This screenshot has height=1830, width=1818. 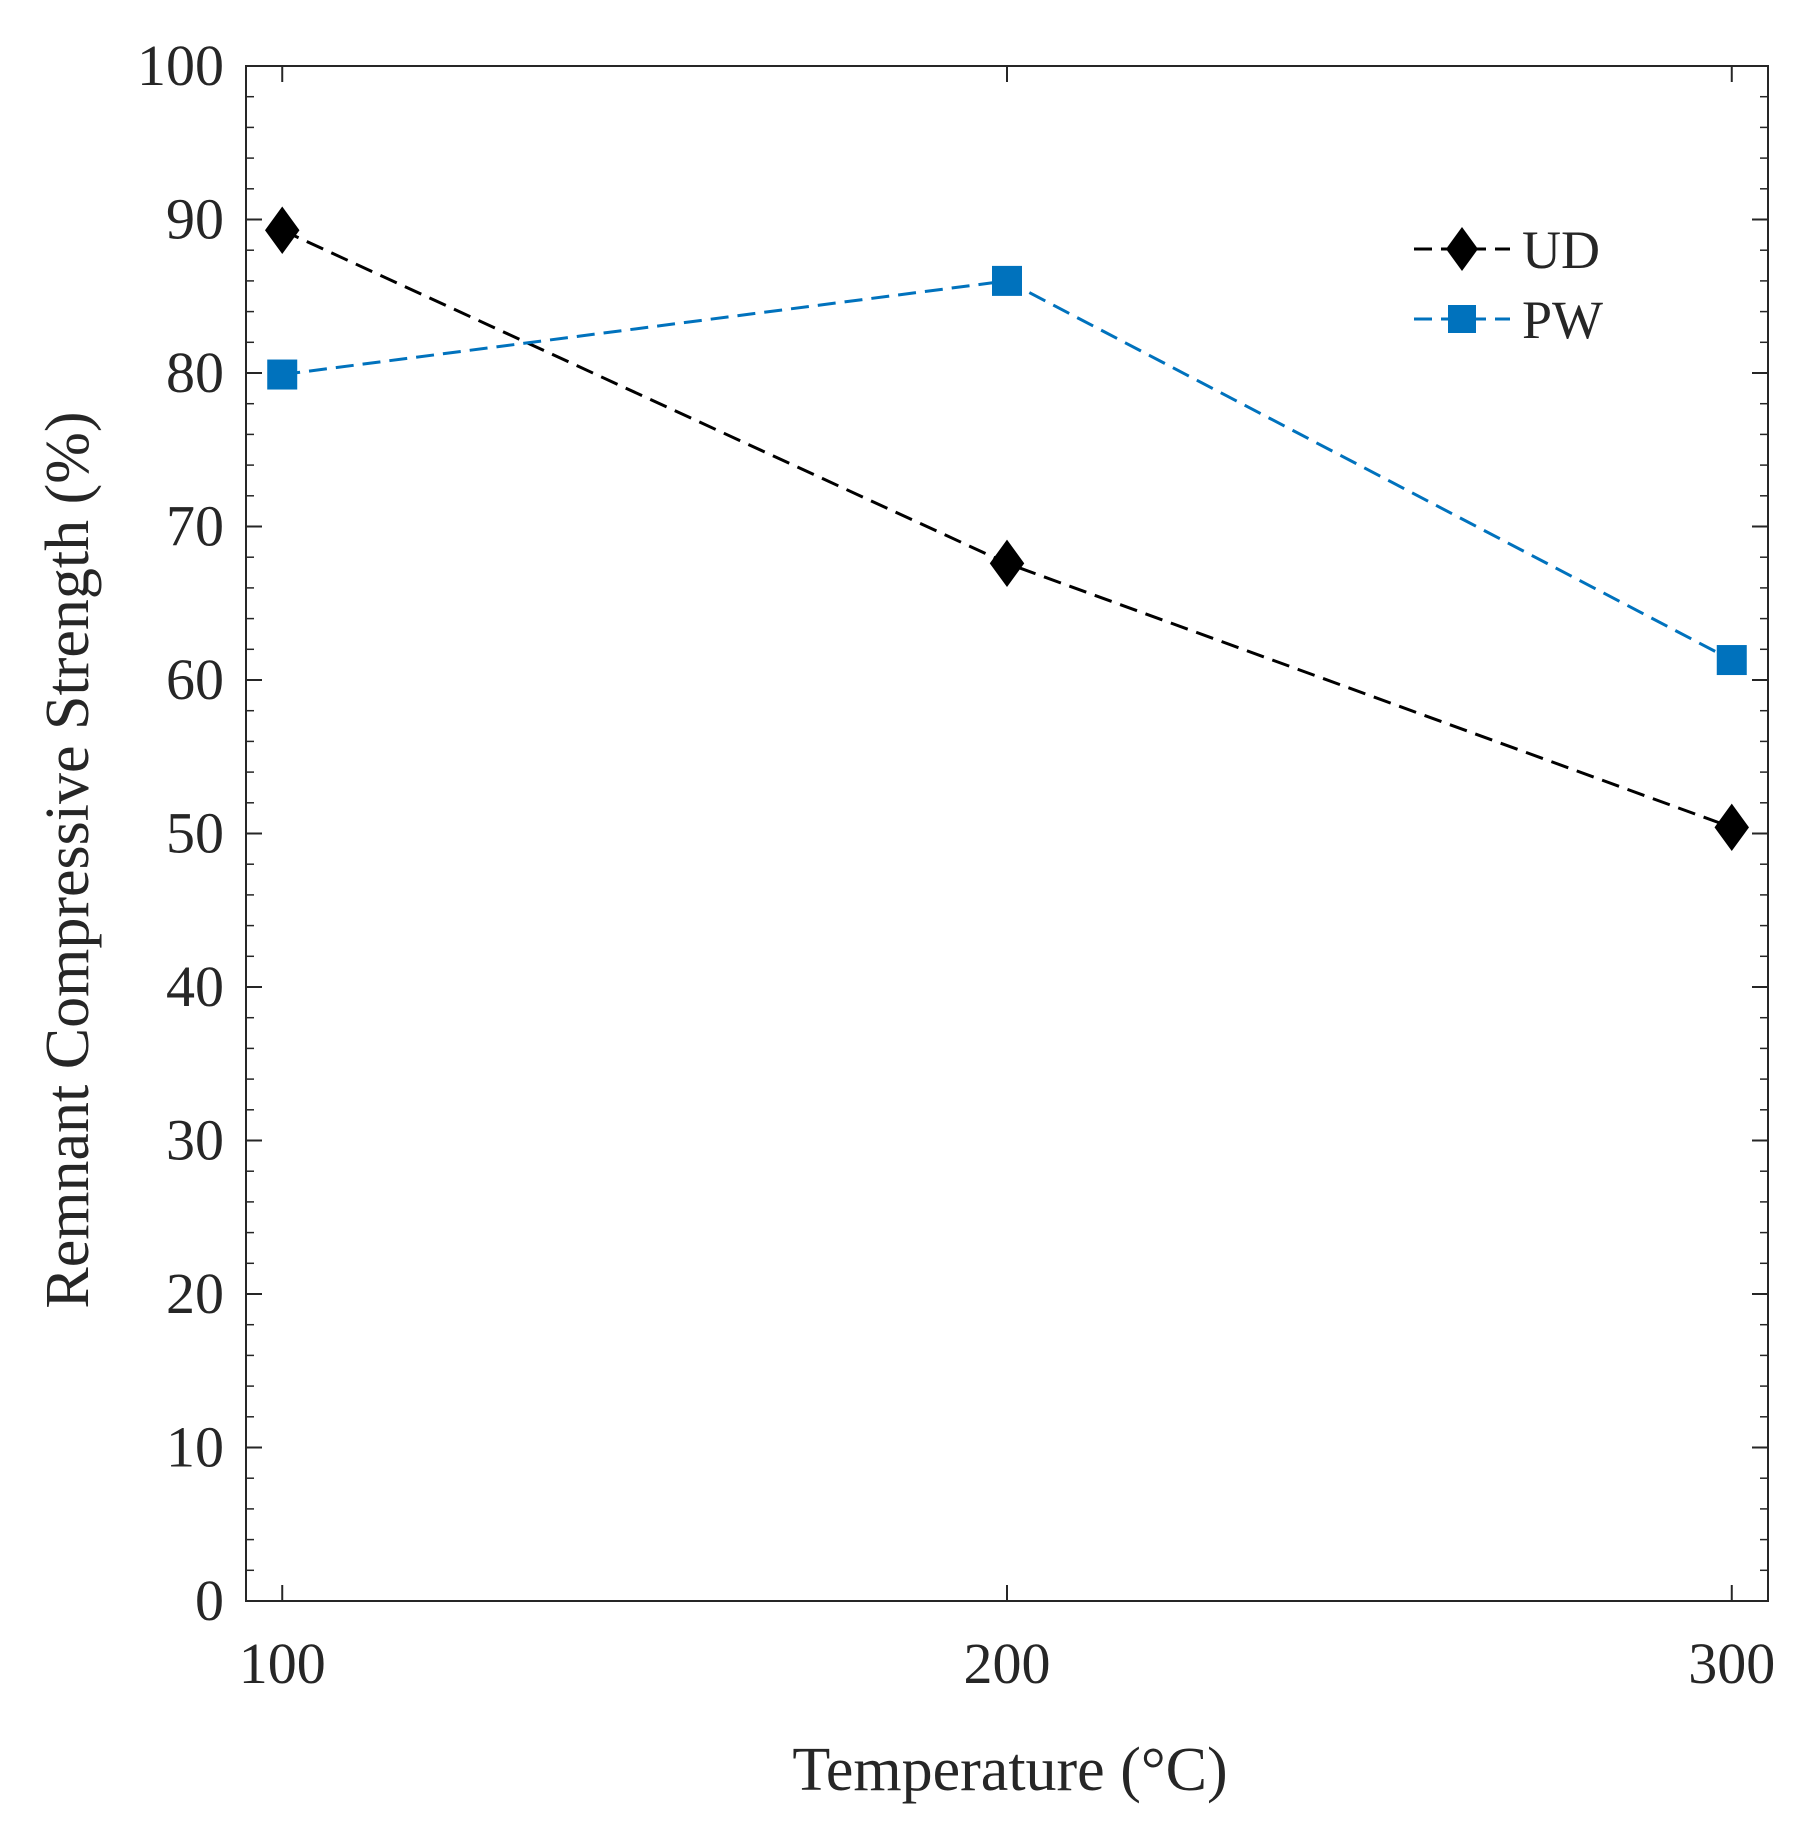 I want to click on y-tick-label: 70, so click(x=195, y=526).